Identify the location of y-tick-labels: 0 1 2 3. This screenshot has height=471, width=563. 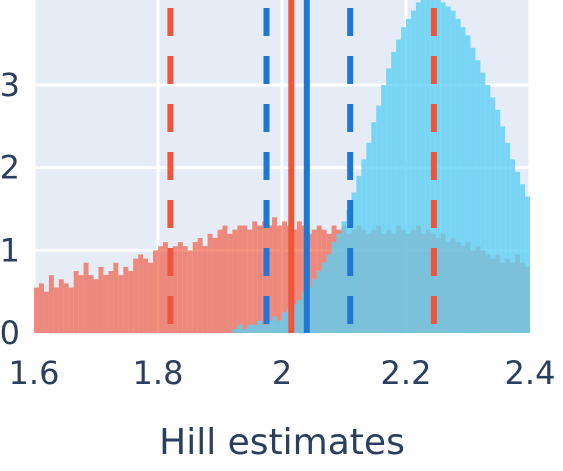
(10, 209).